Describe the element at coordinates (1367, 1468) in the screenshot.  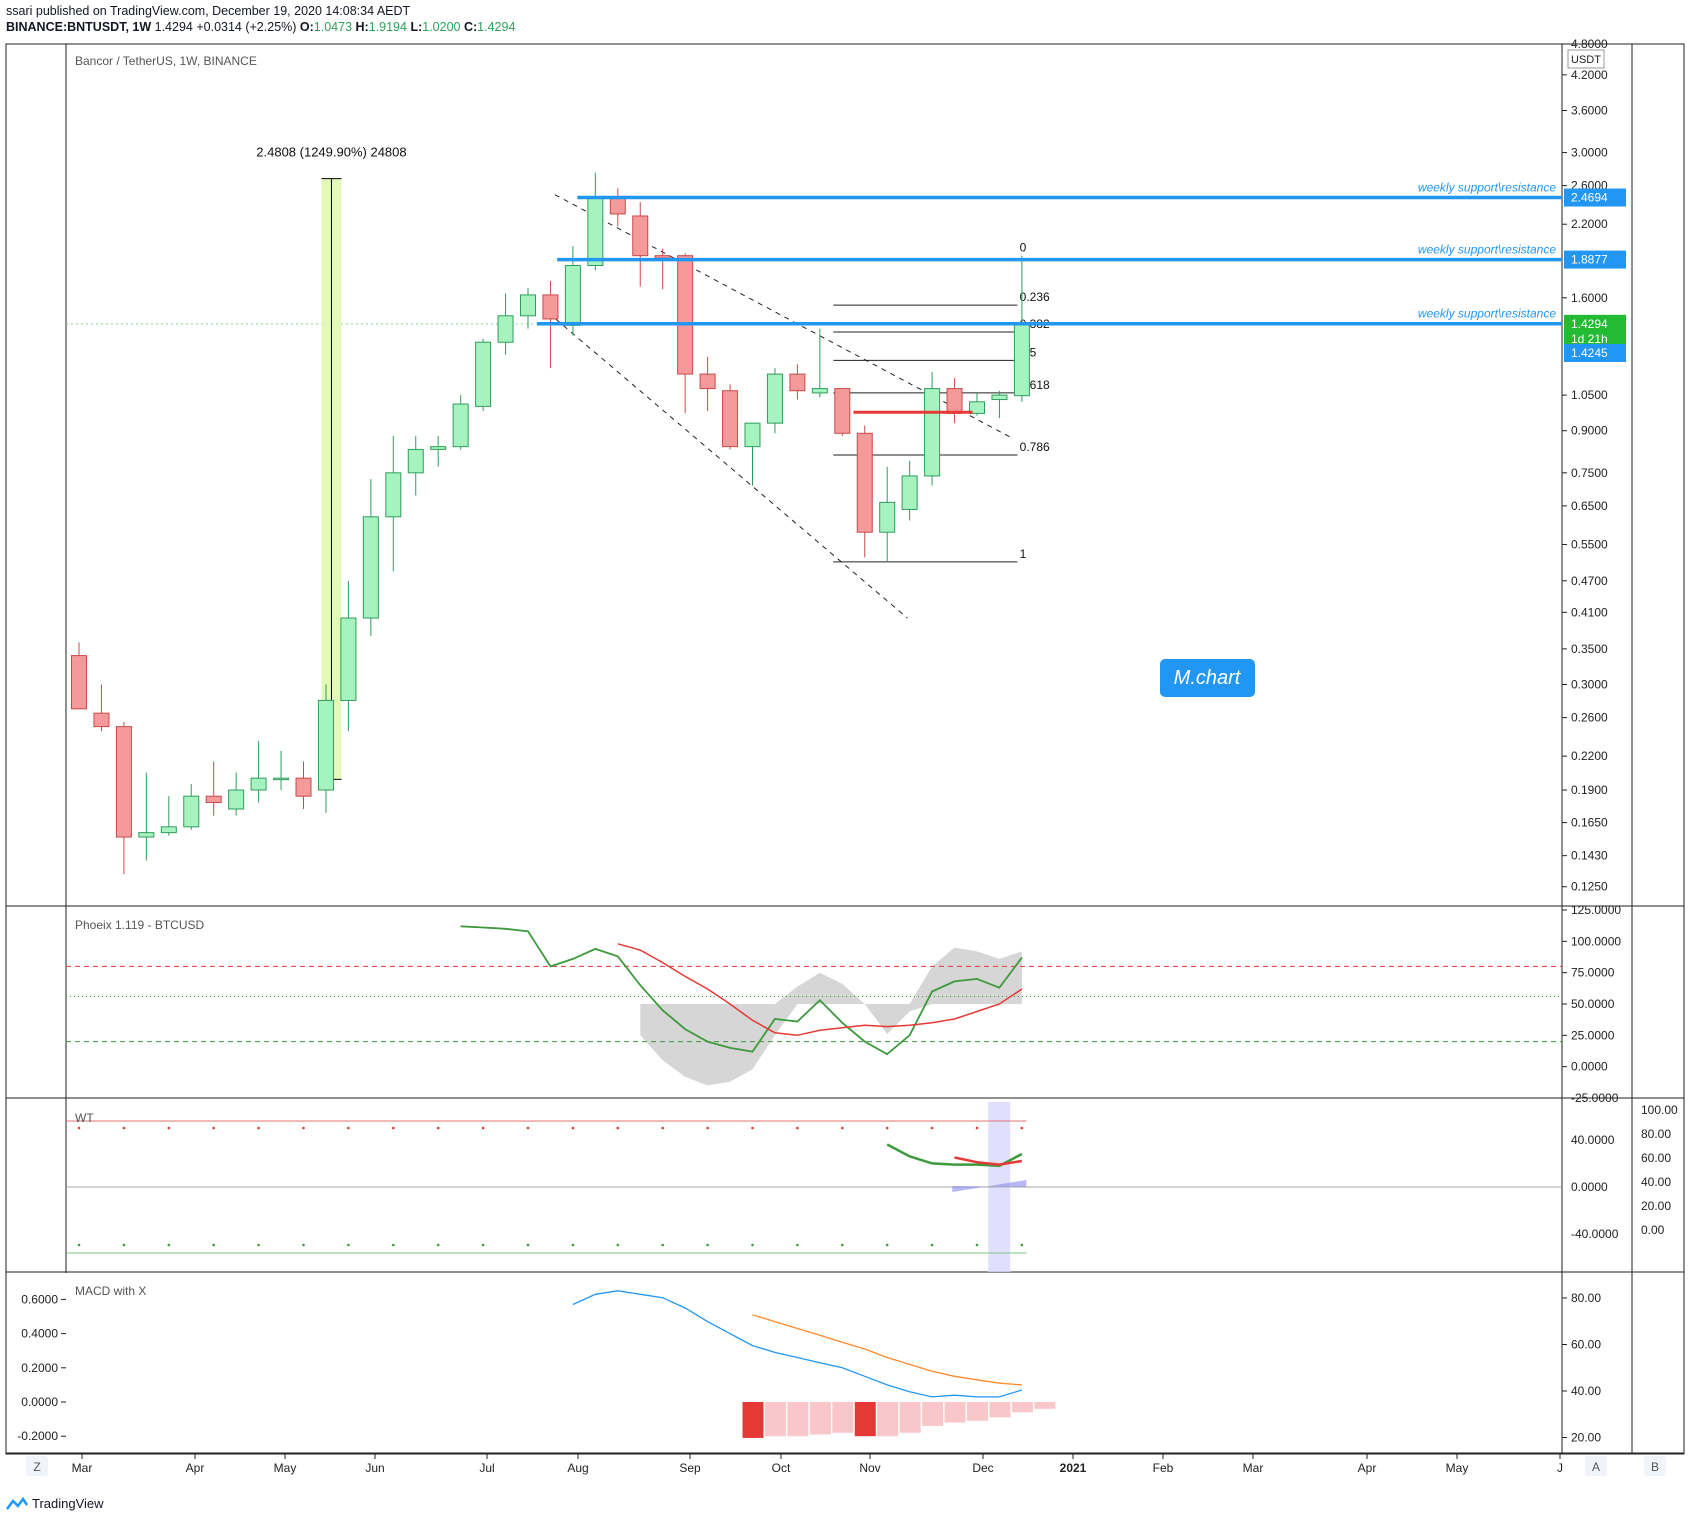
I see `x-tick-label-13: Apr` at that location.